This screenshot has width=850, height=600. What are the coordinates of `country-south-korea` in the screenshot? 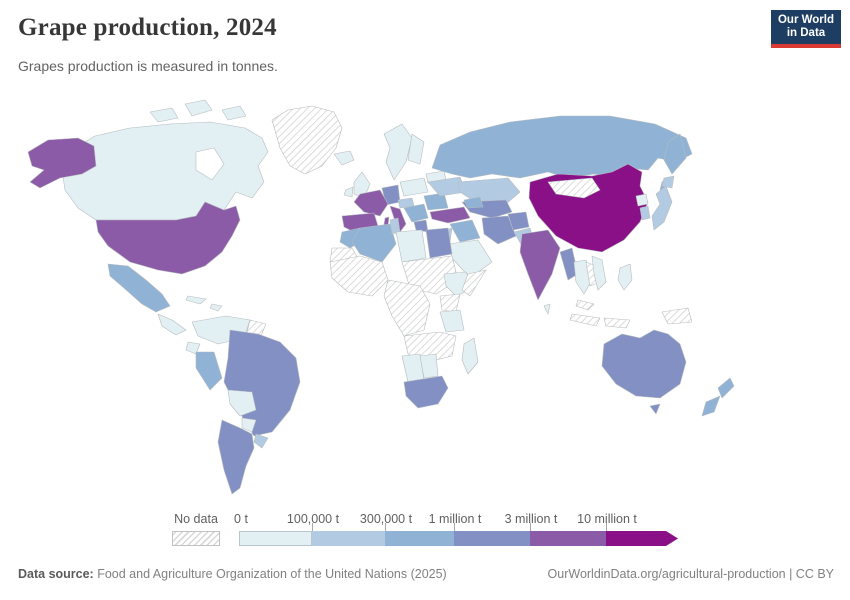 It's located at (645, 213).